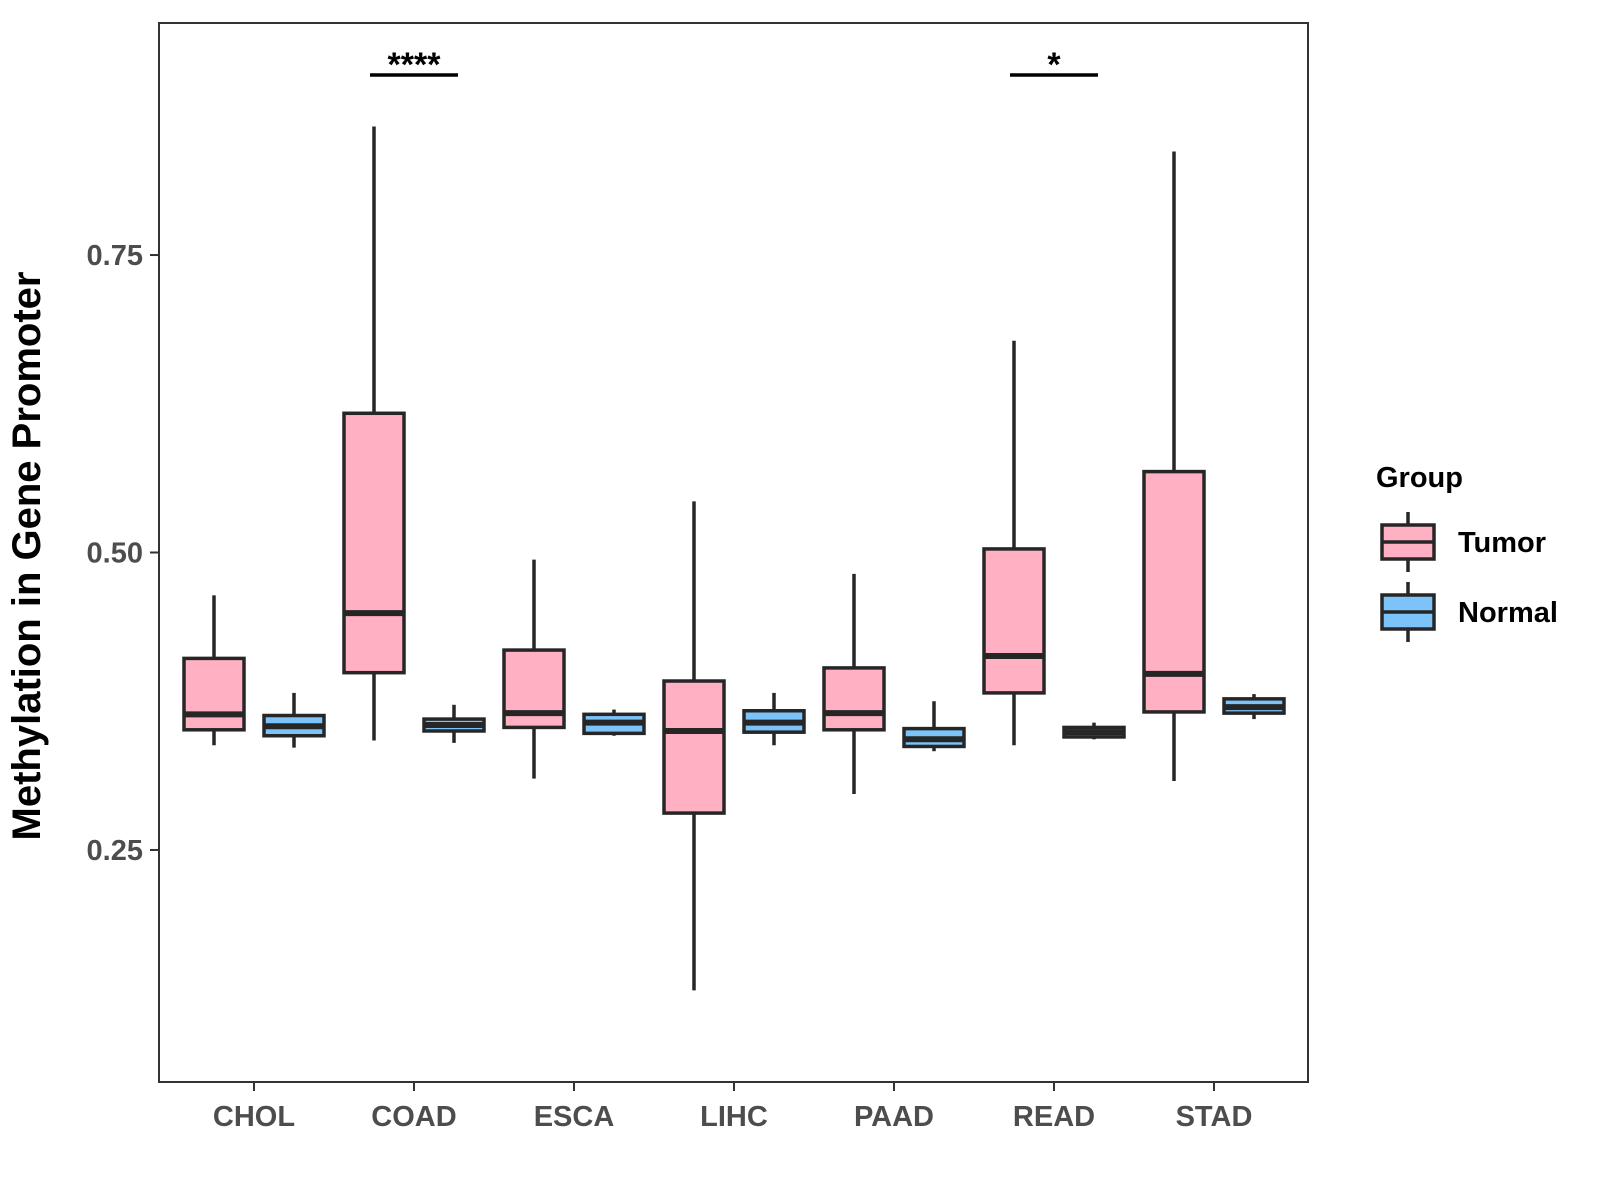  I want to click on box-normal-stad, so click(1254, 707).